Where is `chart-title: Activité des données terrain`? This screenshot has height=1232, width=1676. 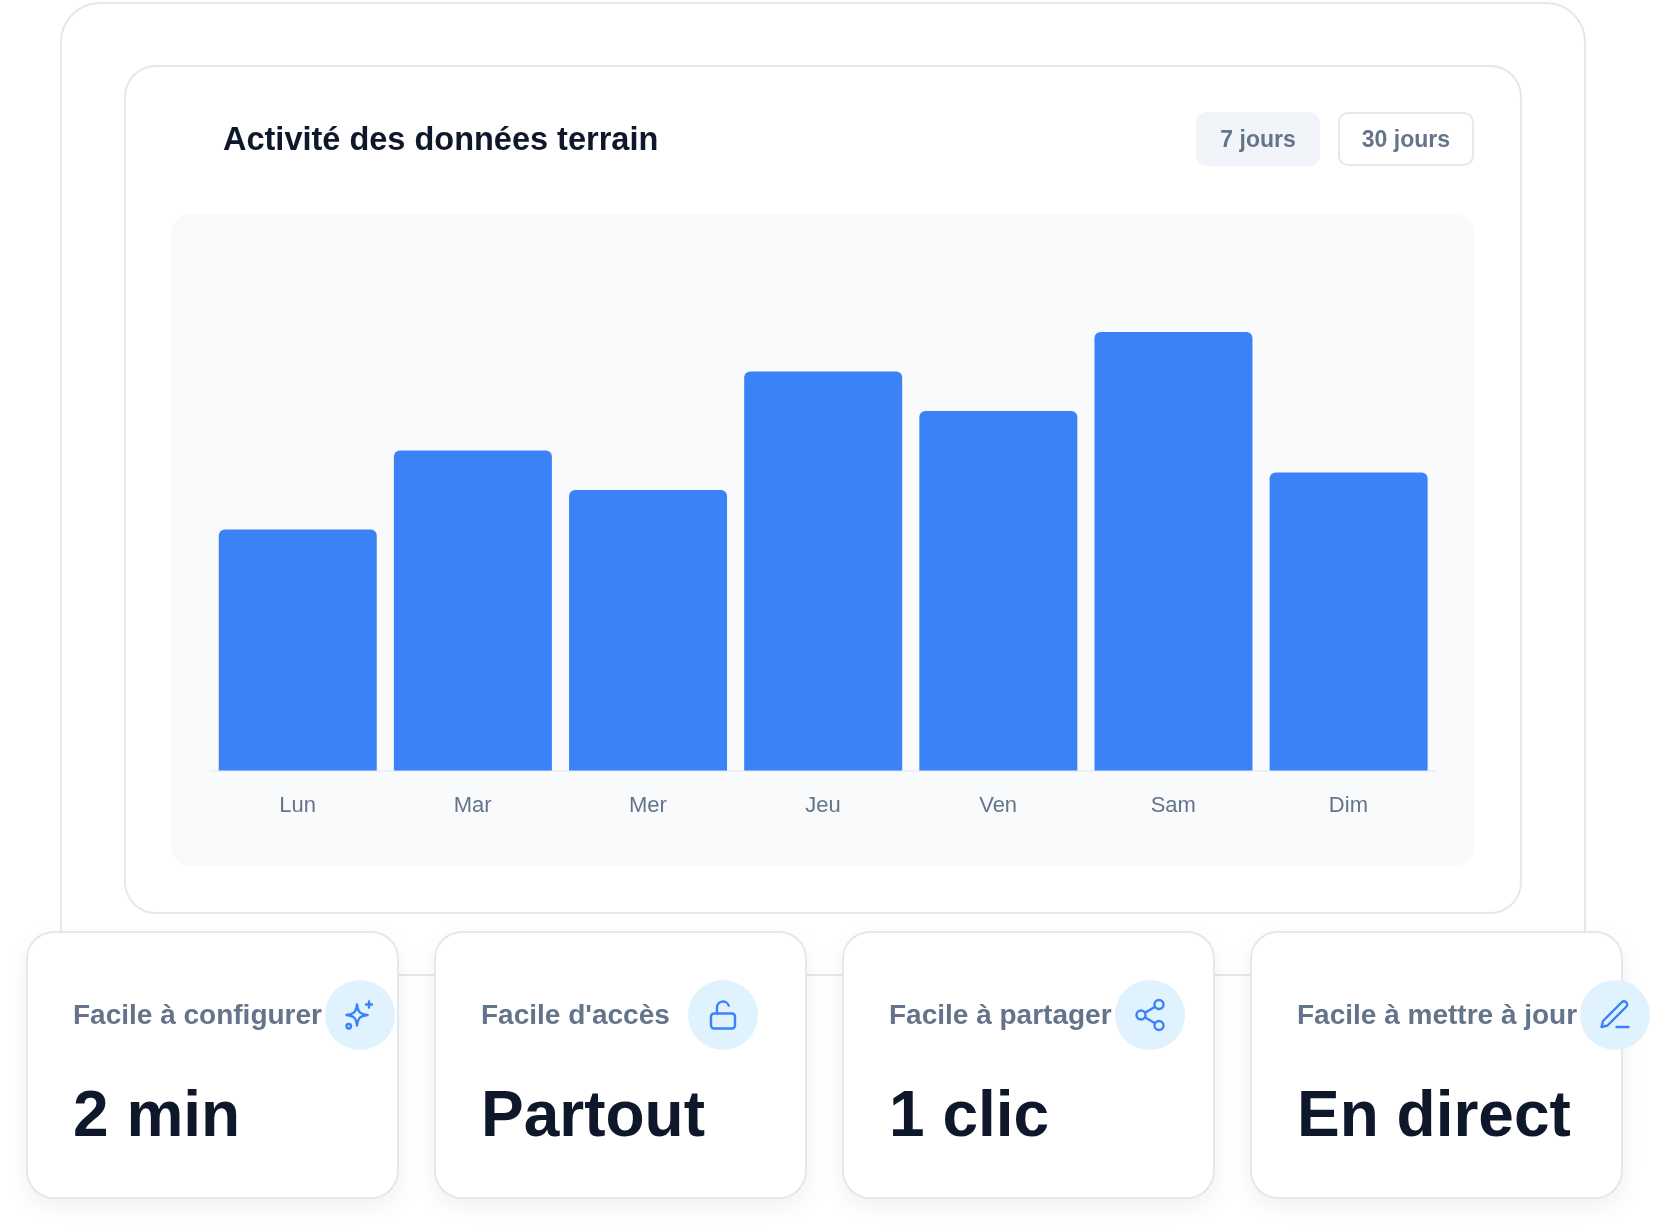 chart-title: Activité des données terrain is located at coordinates (441, 139).